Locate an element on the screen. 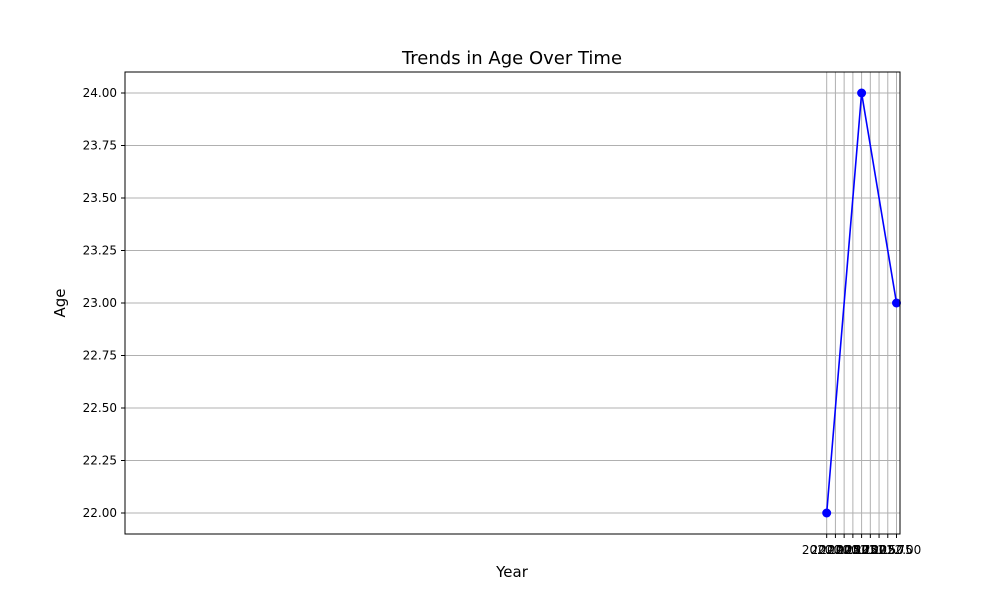  y-tick-label: 22.50 is located at coordinates (100, 408).